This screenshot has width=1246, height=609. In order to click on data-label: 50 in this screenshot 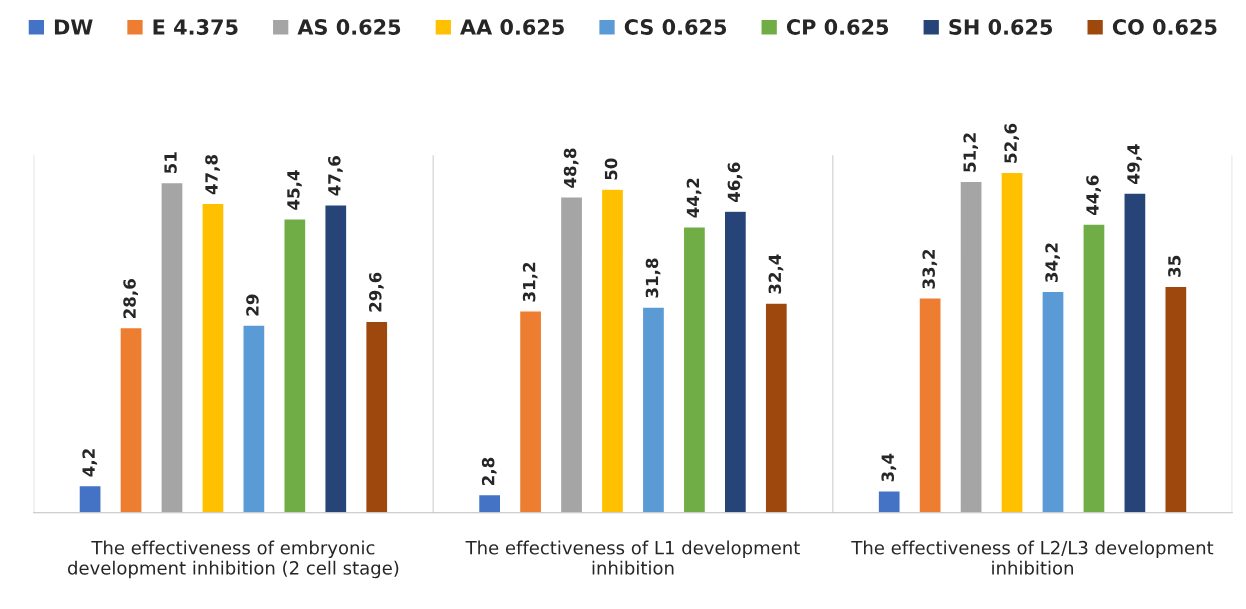, I will do `click(611, 169)`.